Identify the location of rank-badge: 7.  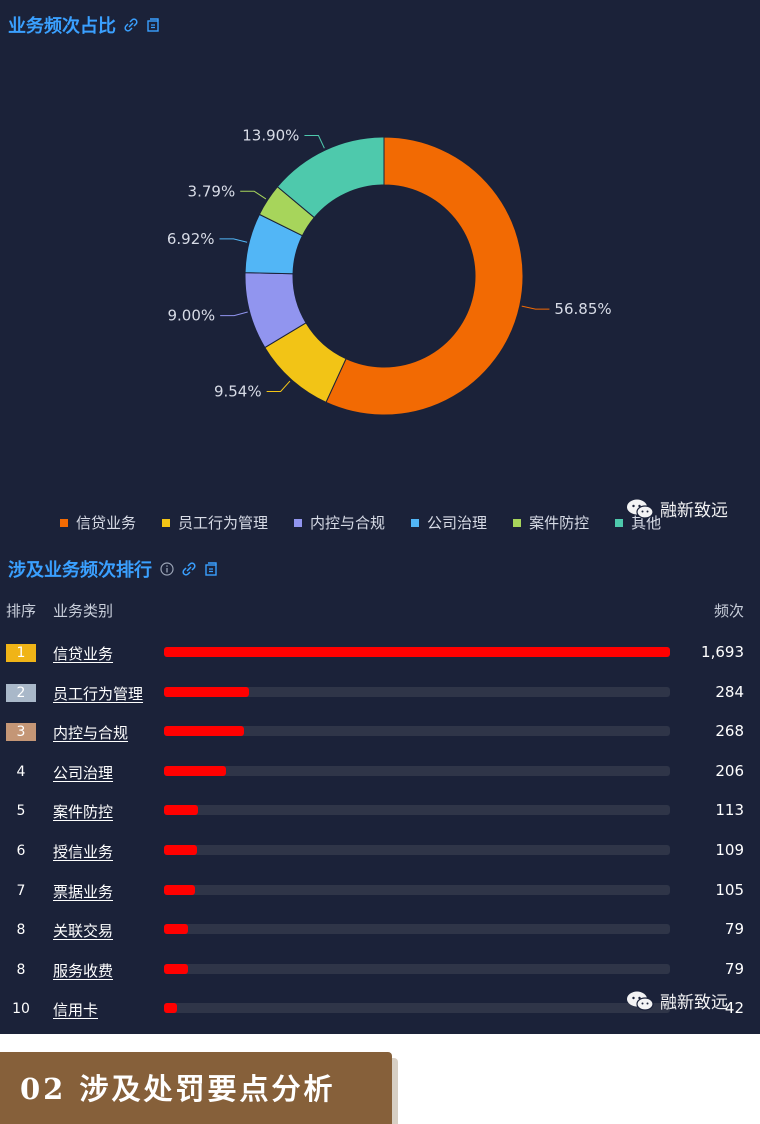
(21, 890).